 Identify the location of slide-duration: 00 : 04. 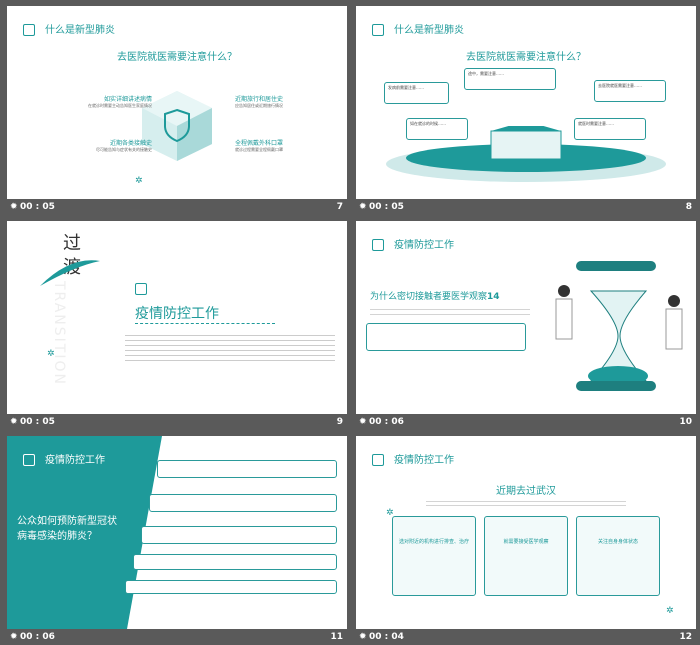
(386, 637).